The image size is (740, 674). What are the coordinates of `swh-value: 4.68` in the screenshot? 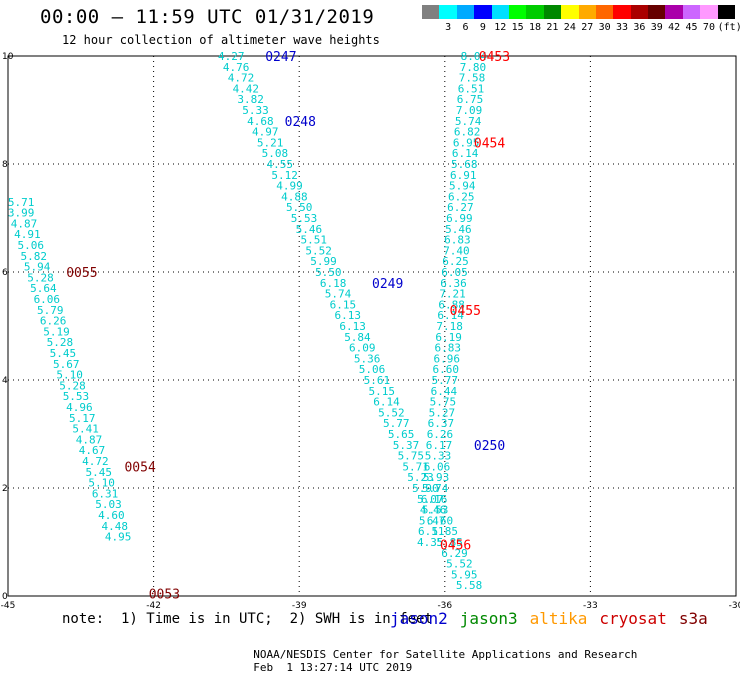 It's located at (260, 121).